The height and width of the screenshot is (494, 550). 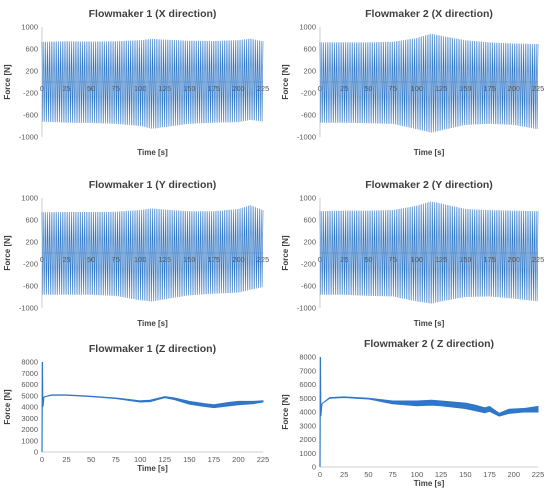 What do you see at coordinates (429, 185) in the screenshot?
I see `chart-title: Flowmaker 2 (Y direction)` at bounding box center [429, 185].